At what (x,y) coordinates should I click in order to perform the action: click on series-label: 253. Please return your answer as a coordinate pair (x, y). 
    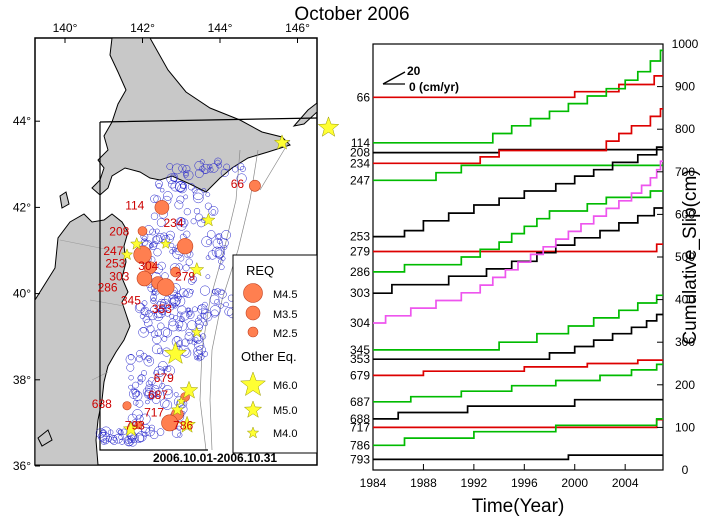
    Looking at the image, I should click on (360, 237).